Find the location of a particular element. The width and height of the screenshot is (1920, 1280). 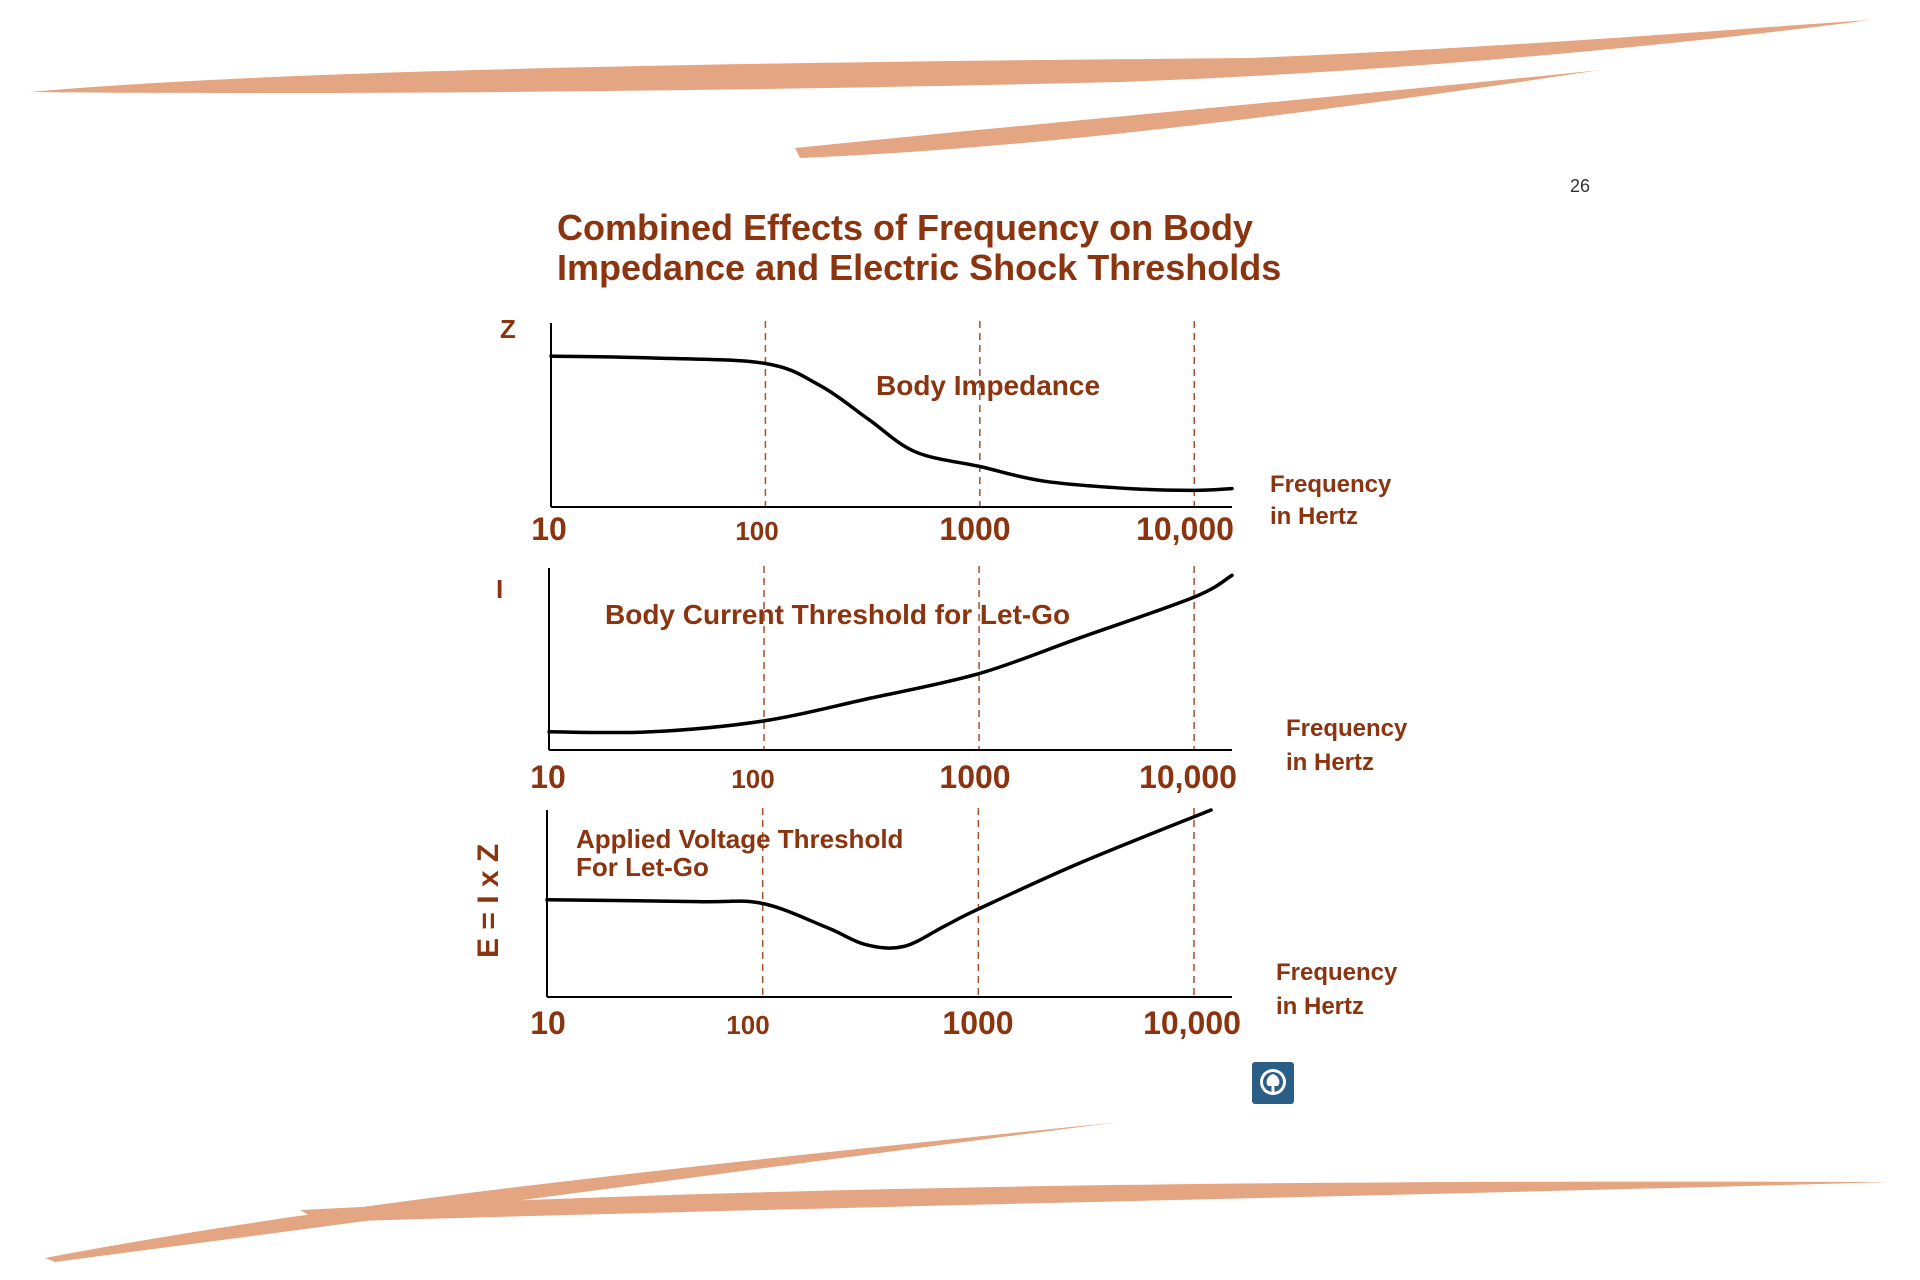

chart-title-line-2: Impedance and Electric Shock Thresholds is located at coordinates (919, 267).